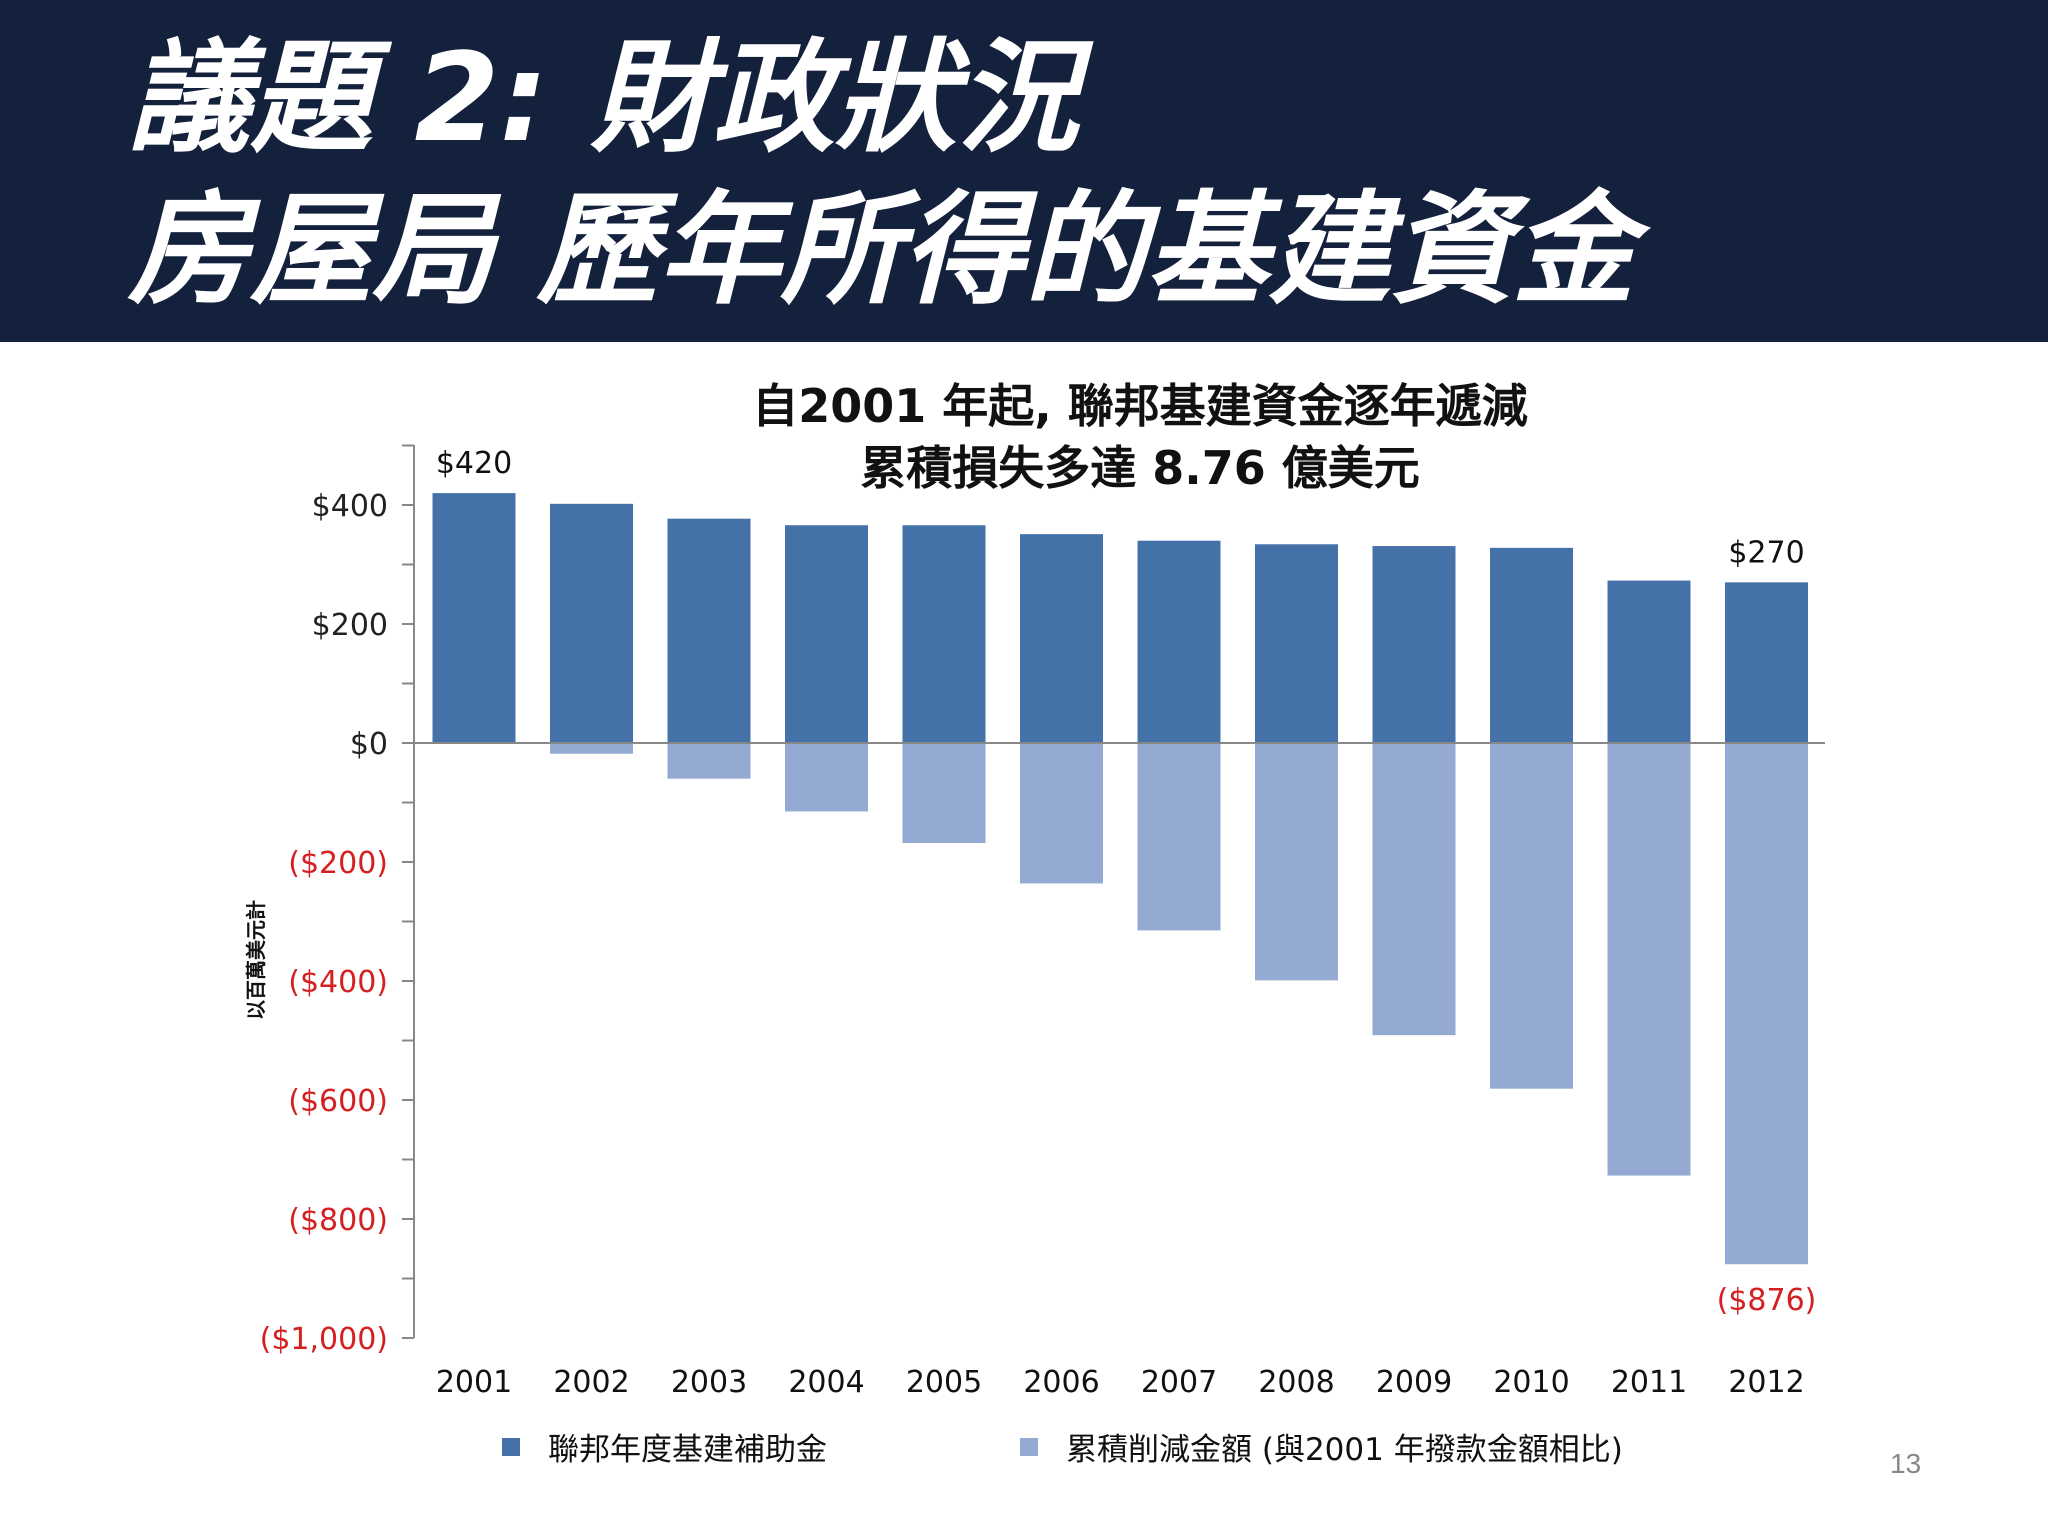  Describe the element at coordinates (1140, 406) in the screenshot. I see `chart-title: 自2001 年起, 聯邦基建資金逐年遞減` at that location.